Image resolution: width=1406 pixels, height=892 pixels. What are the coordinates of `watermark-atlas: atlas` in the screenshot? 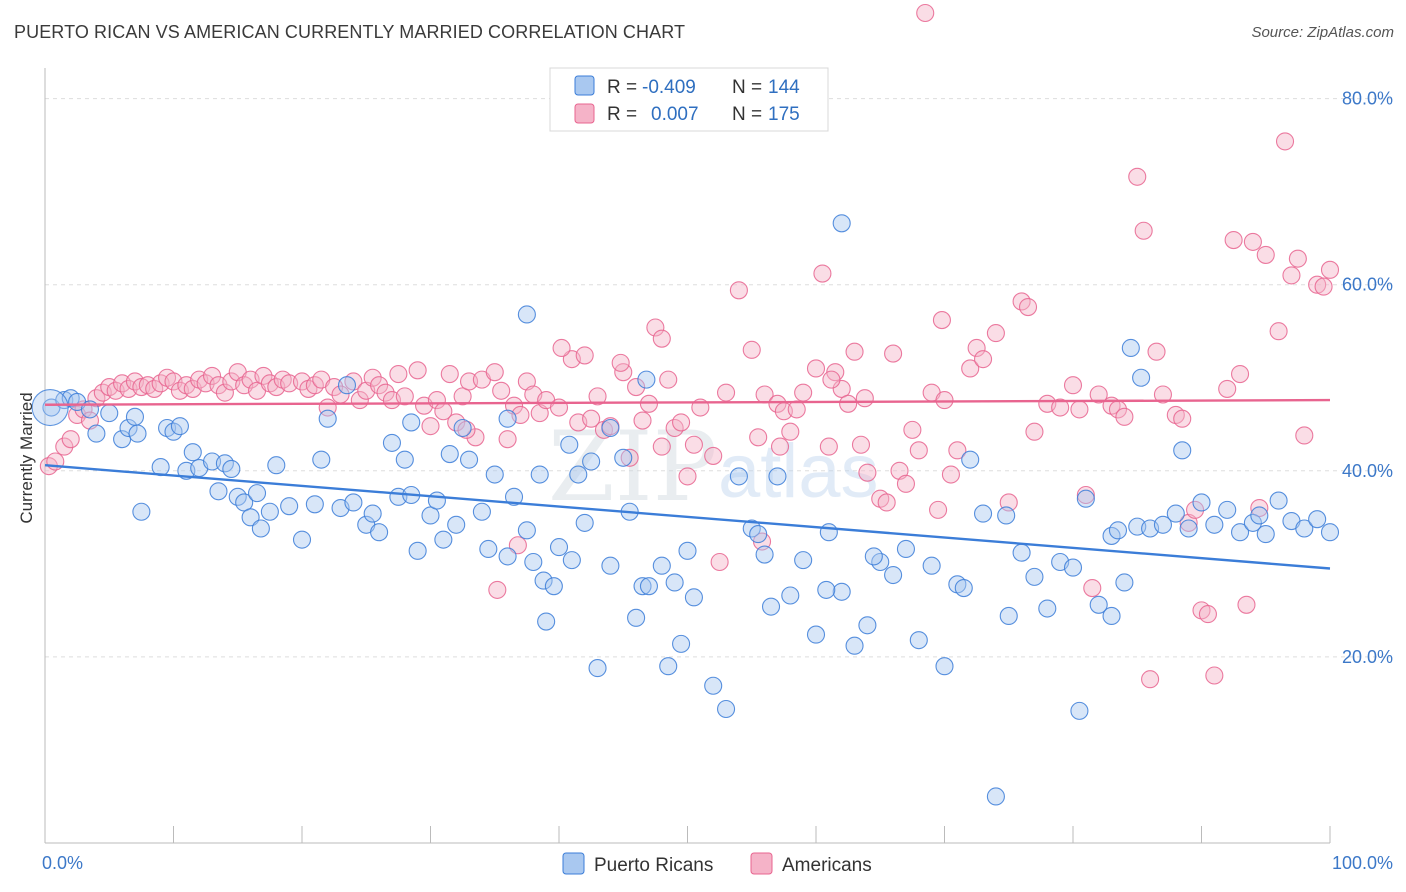 It's located at (798, 471).